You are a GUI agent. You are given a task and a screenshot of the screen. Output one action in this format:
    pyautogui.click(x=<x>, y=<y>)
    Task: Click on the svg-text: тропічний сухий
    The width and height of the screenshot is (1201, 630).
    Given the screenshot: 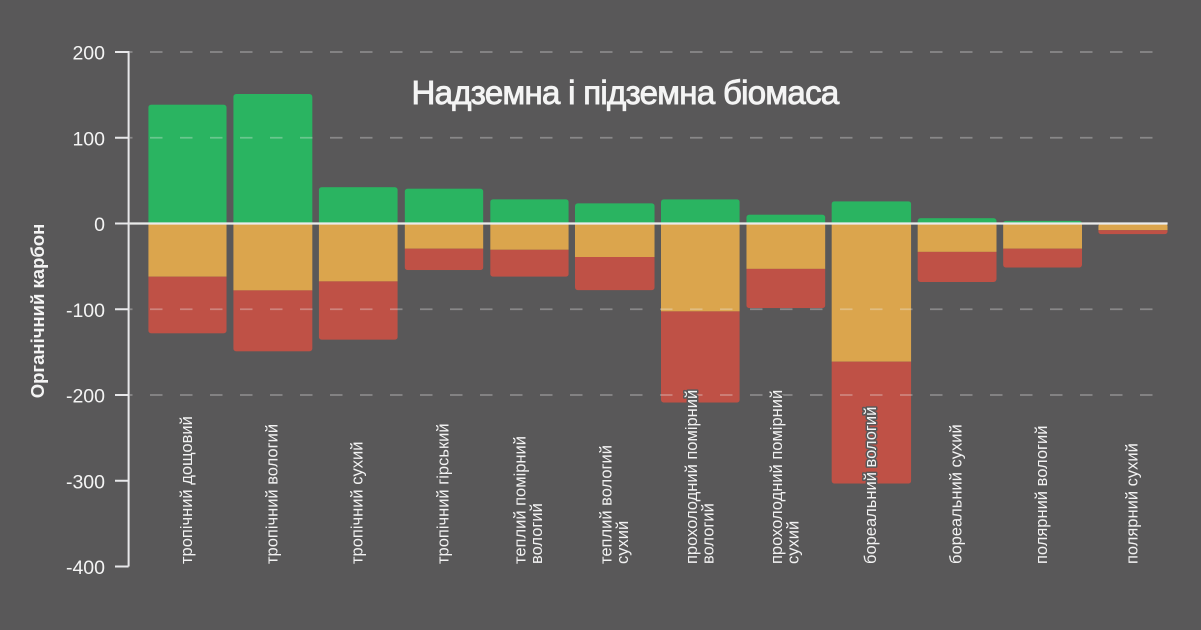 What is the action you would take?
    pyautogui.click(x=358, y=503)
    